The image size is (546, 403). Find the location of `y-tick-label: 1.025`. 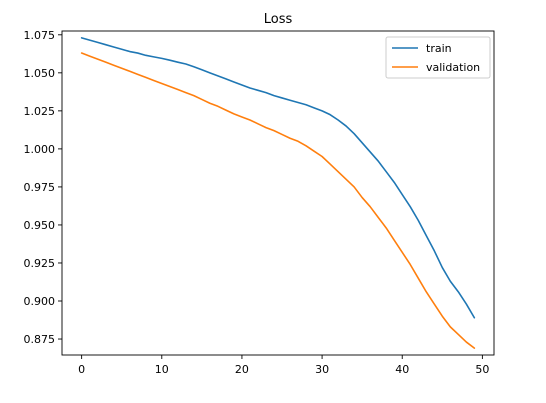

y-tick-label: 1.025 is located at coordinates (40, 111).